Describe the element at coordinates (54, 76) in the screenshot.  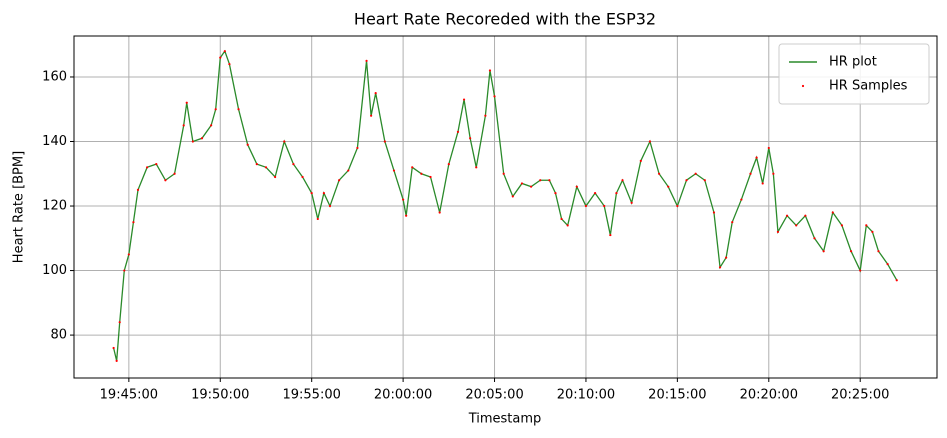
I see `y-tick-label: 160` at that location.